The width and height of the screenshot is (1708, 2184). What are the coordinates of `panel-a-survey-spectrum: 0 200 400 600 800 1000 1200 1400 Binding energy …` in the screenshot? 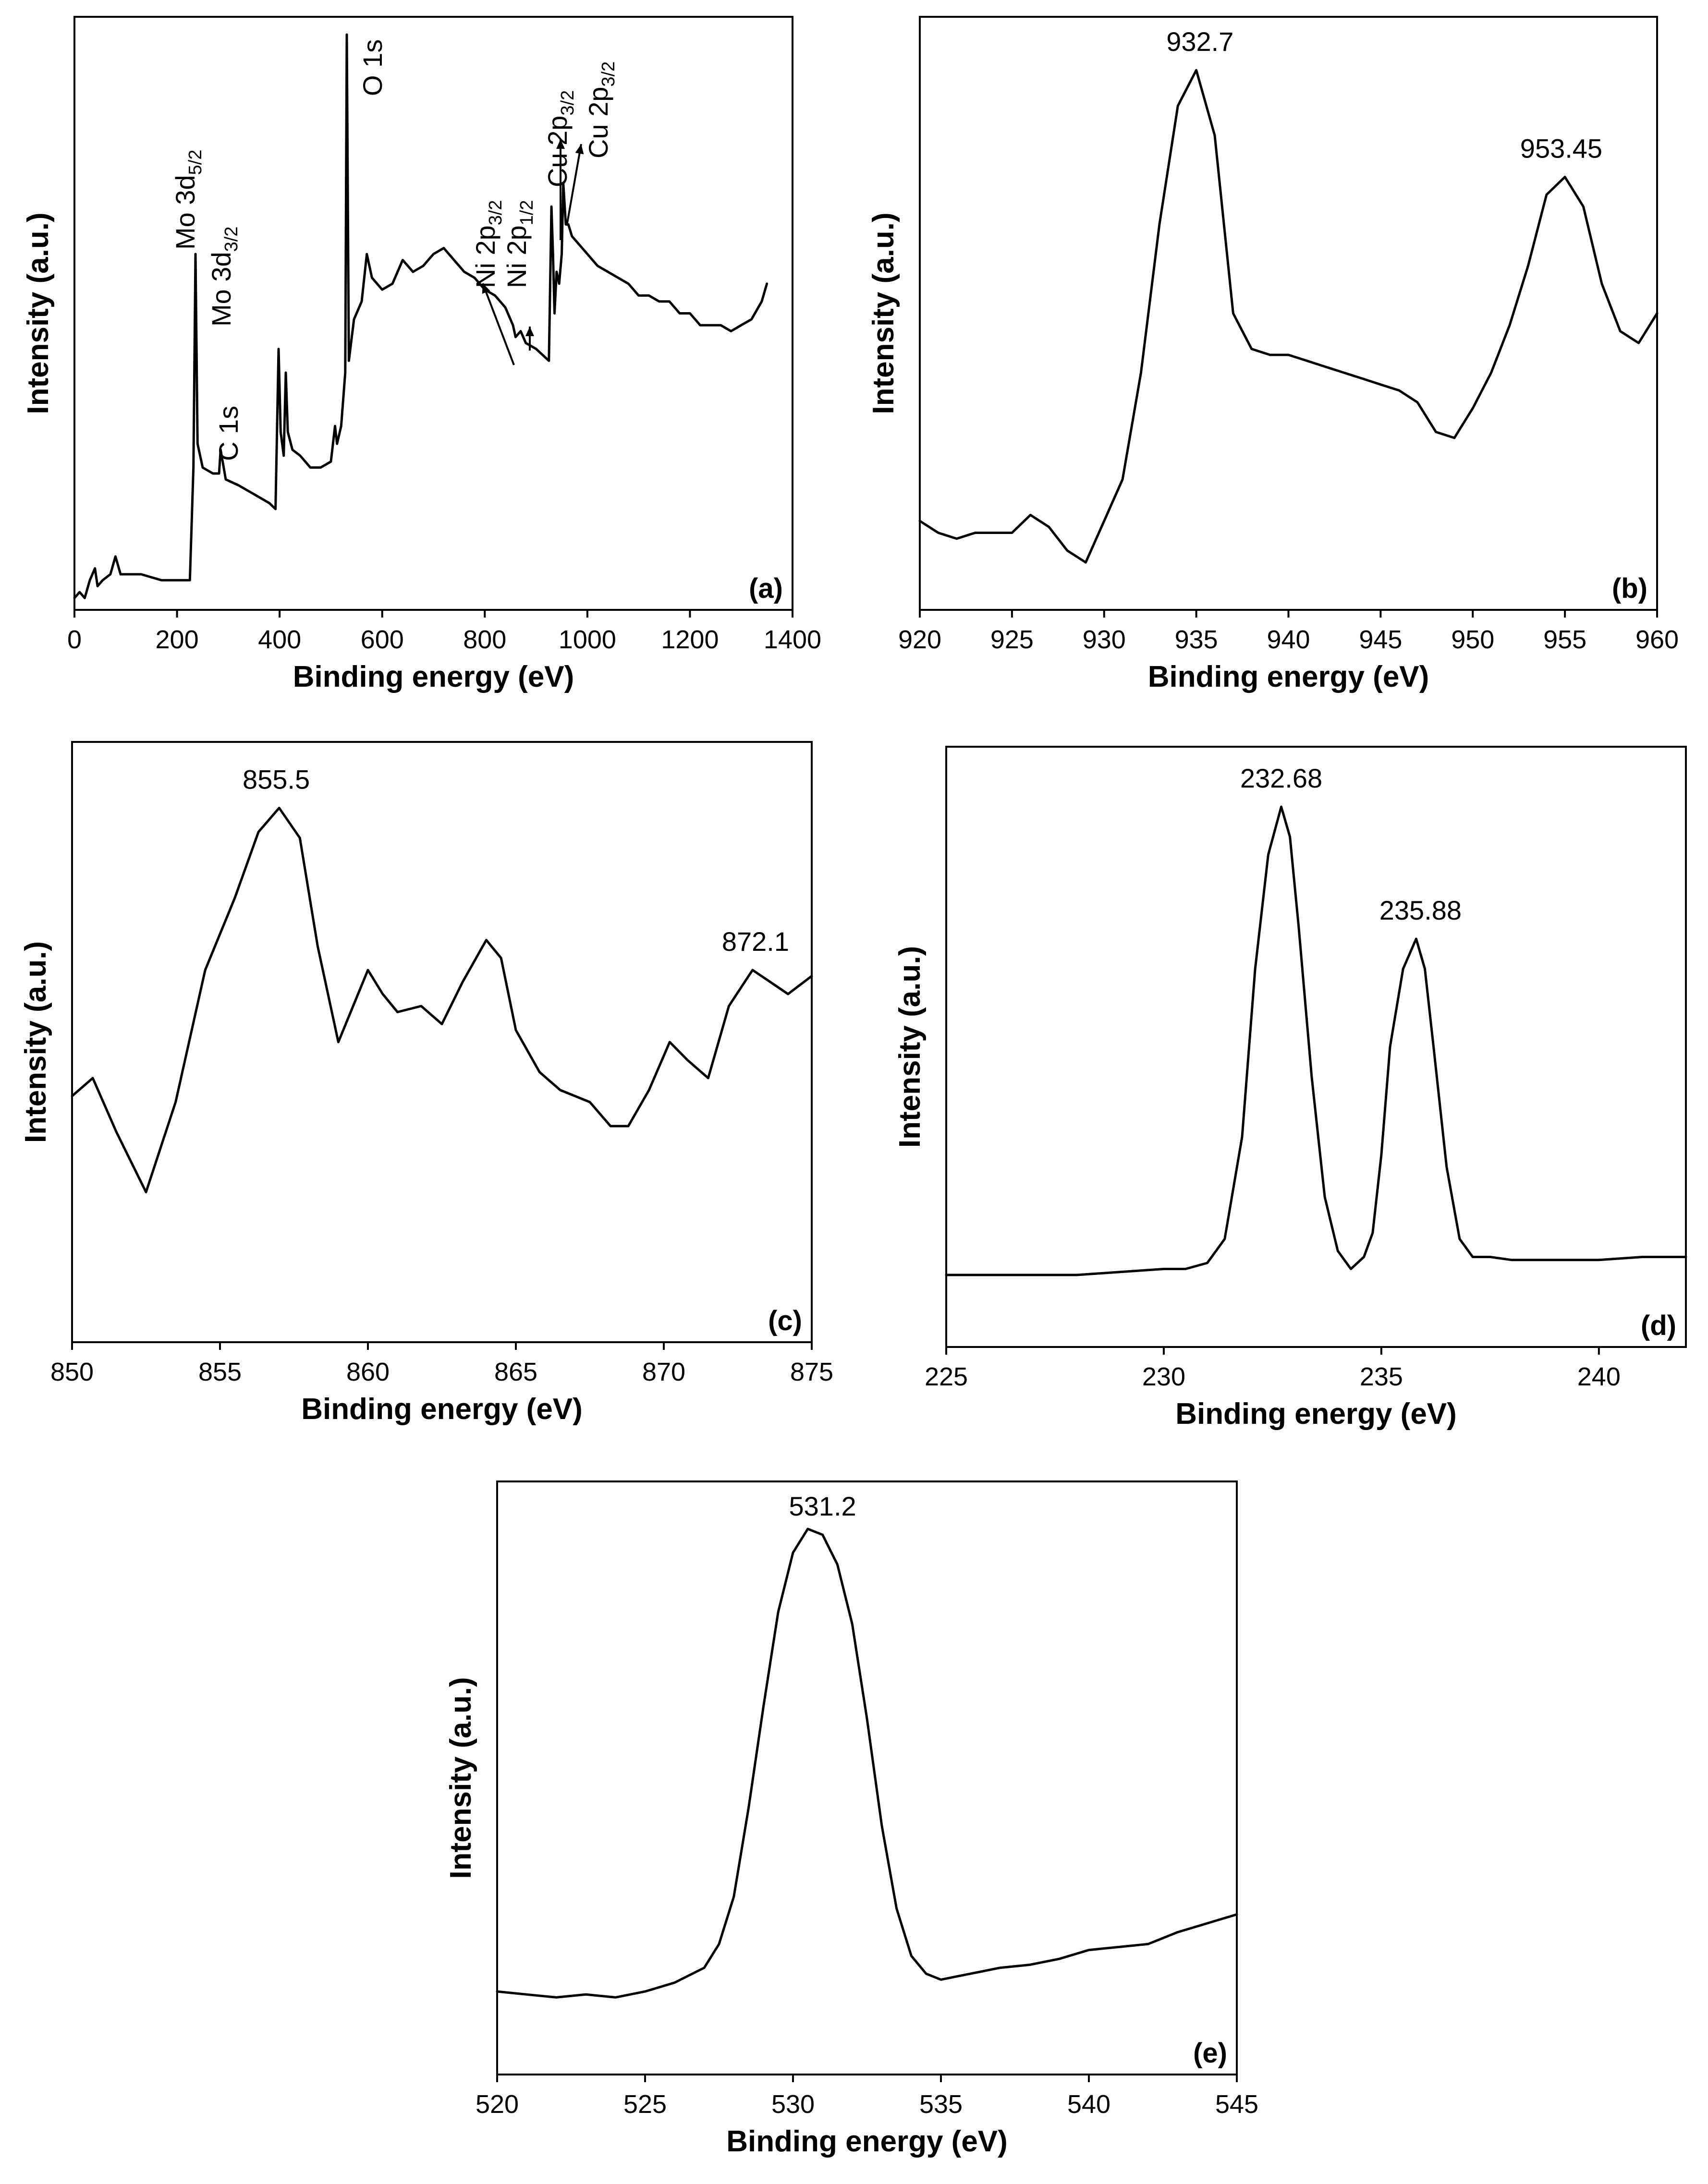 It's located at (421, 354).